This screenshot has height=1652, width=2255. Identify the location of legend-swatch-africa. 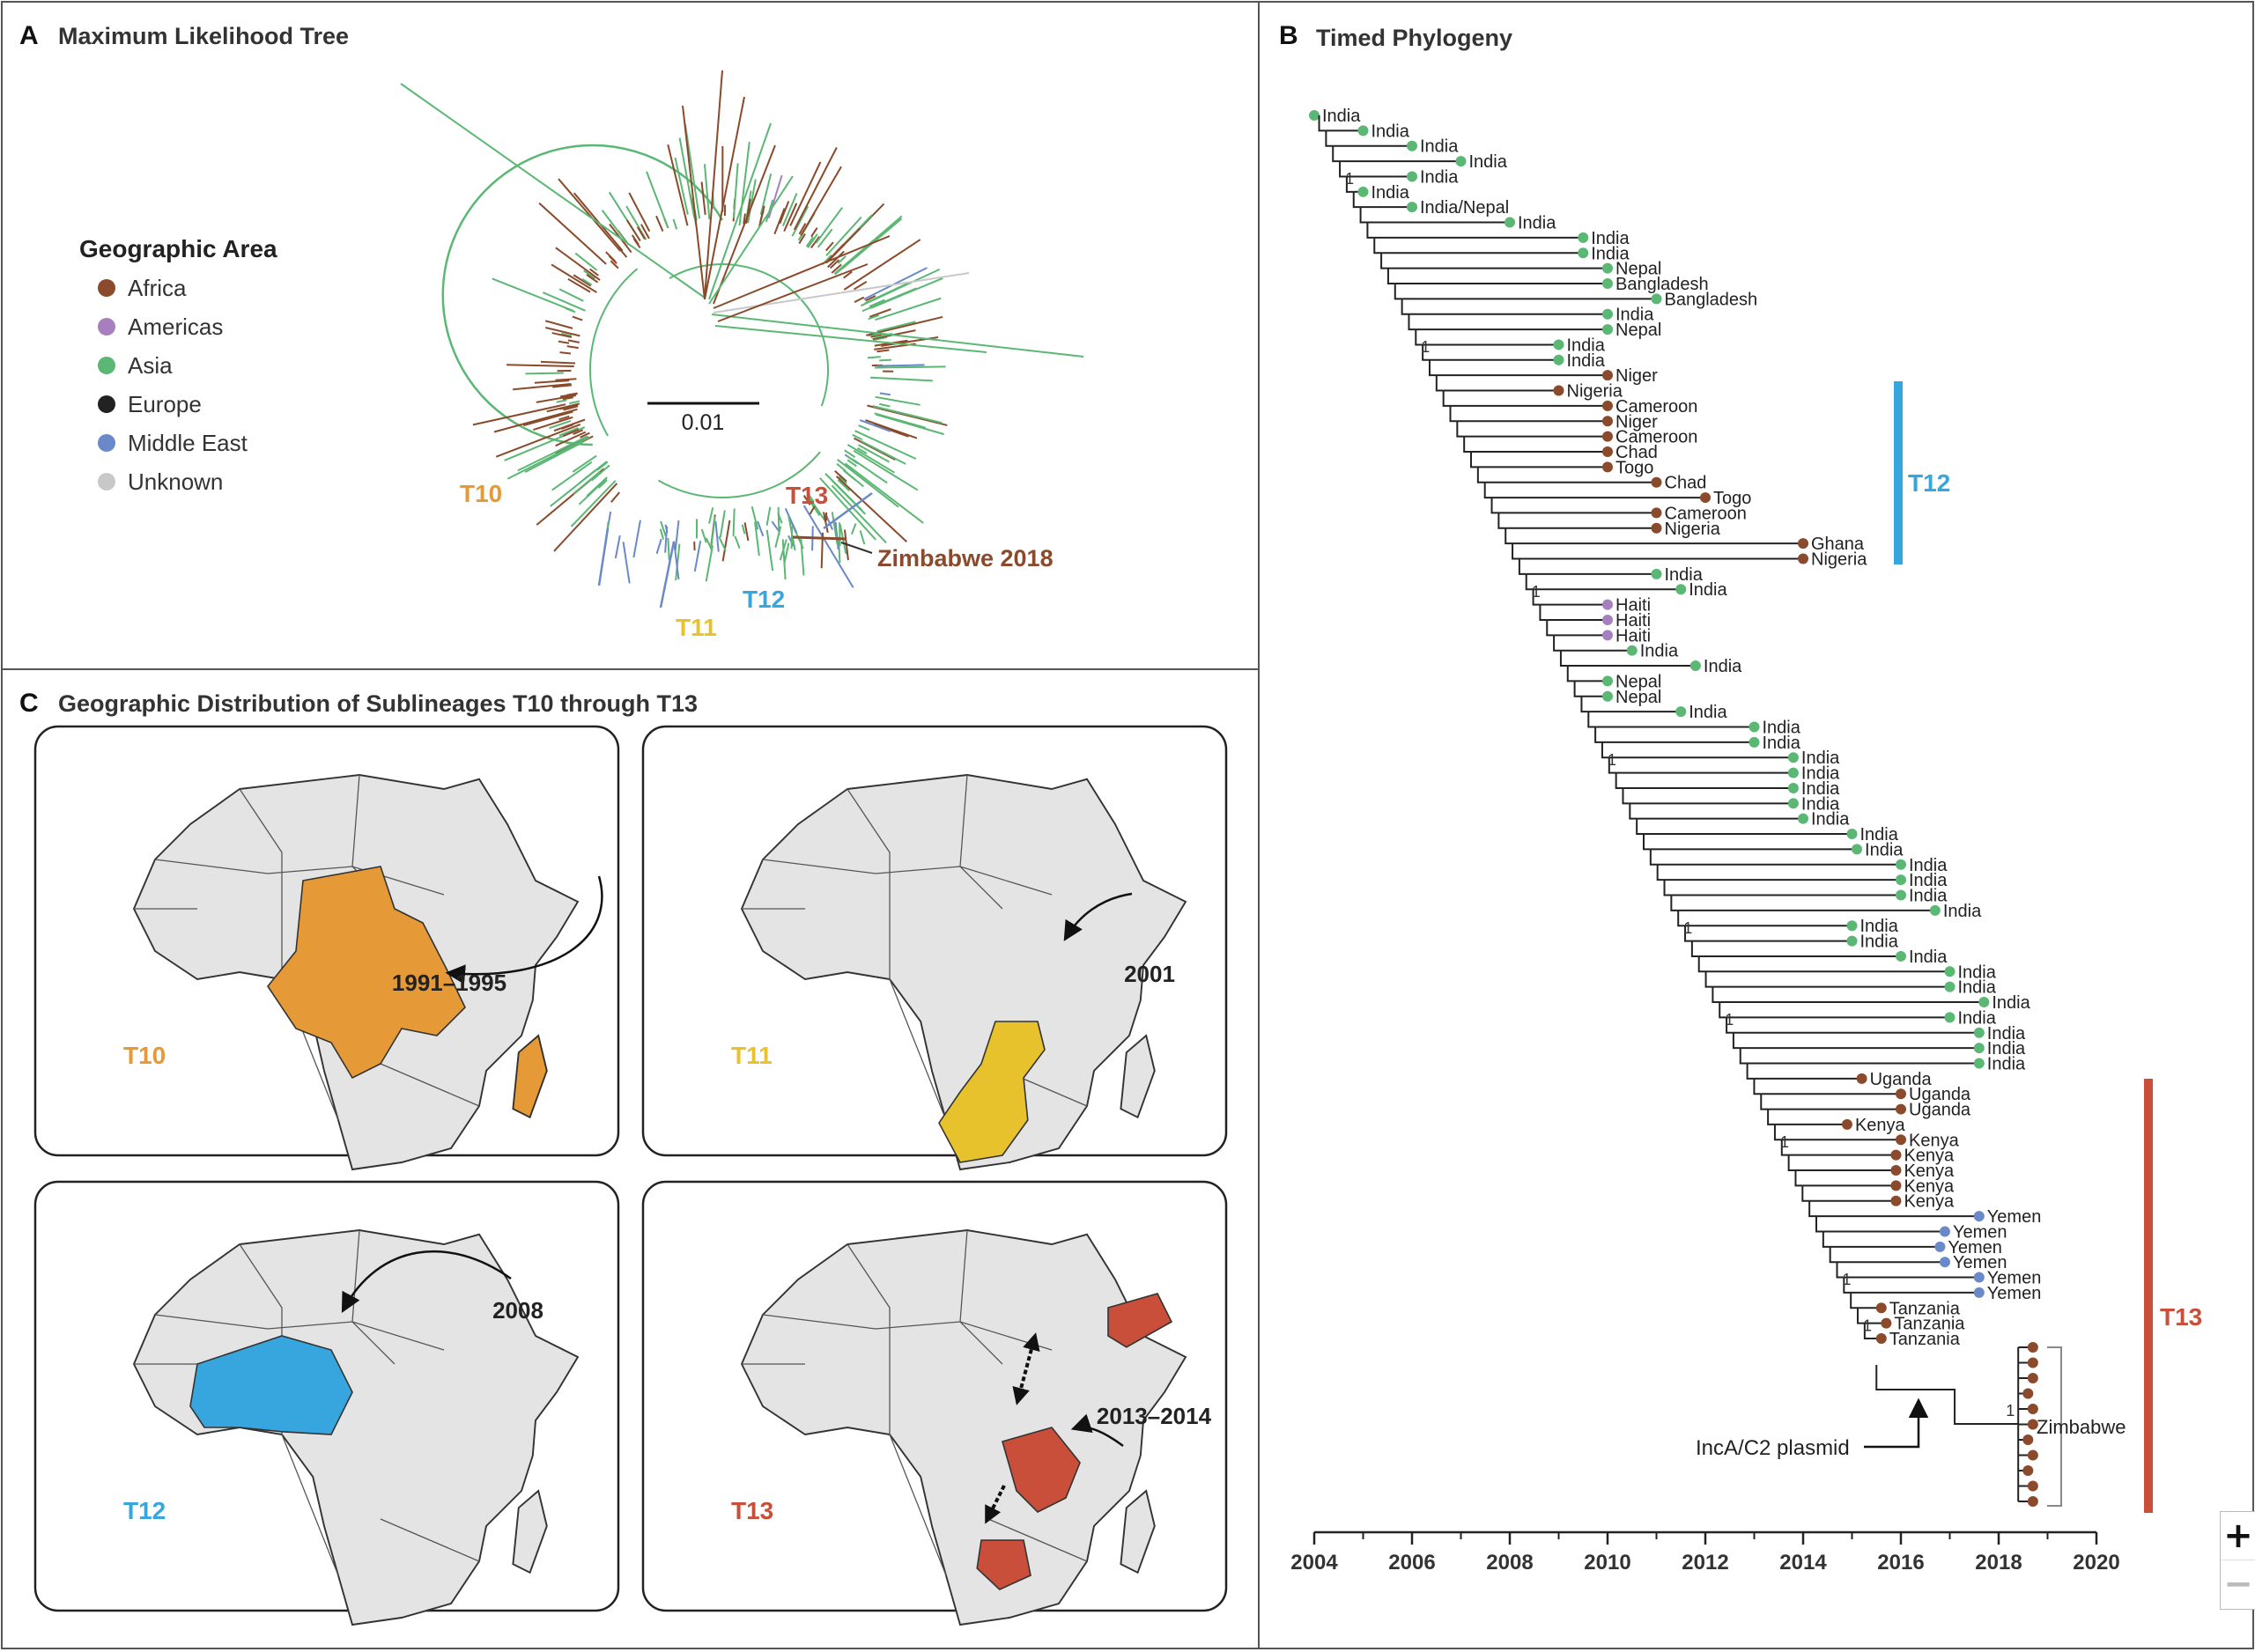
(106, 288).